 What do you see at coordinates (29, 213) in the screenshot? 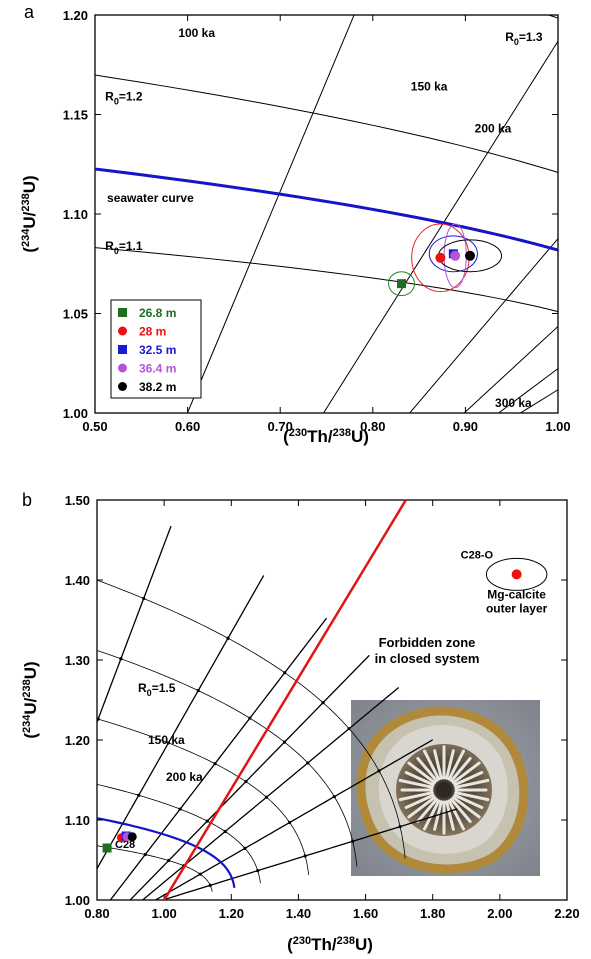
I see `panel-a-y-axis-label: (234U/238U)` at bounding box center [29, 213].